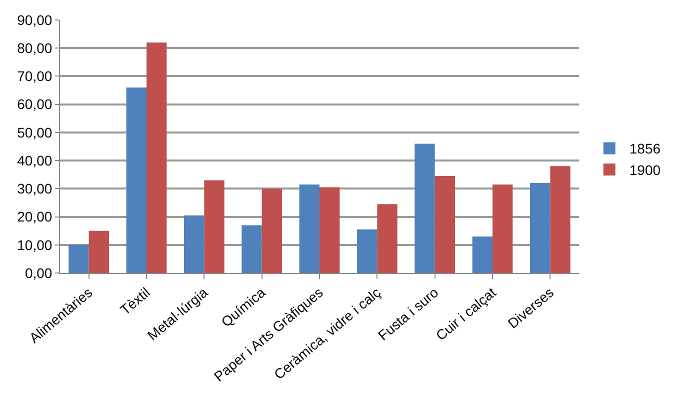 Image resolution: width=689 pixels, height=403 pixels. What do you see at coordinates (34, 216) in the screenshot?
I see `y-tick-label: 20,00` at bounding box center [34, 216].